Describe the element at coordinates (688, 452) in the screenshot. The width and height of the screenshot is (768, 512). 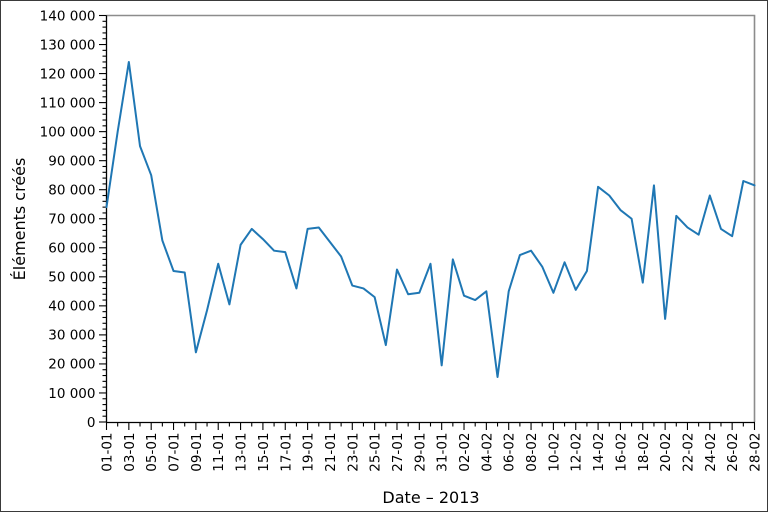
I see `x-tick-label: 22-02` at that location.